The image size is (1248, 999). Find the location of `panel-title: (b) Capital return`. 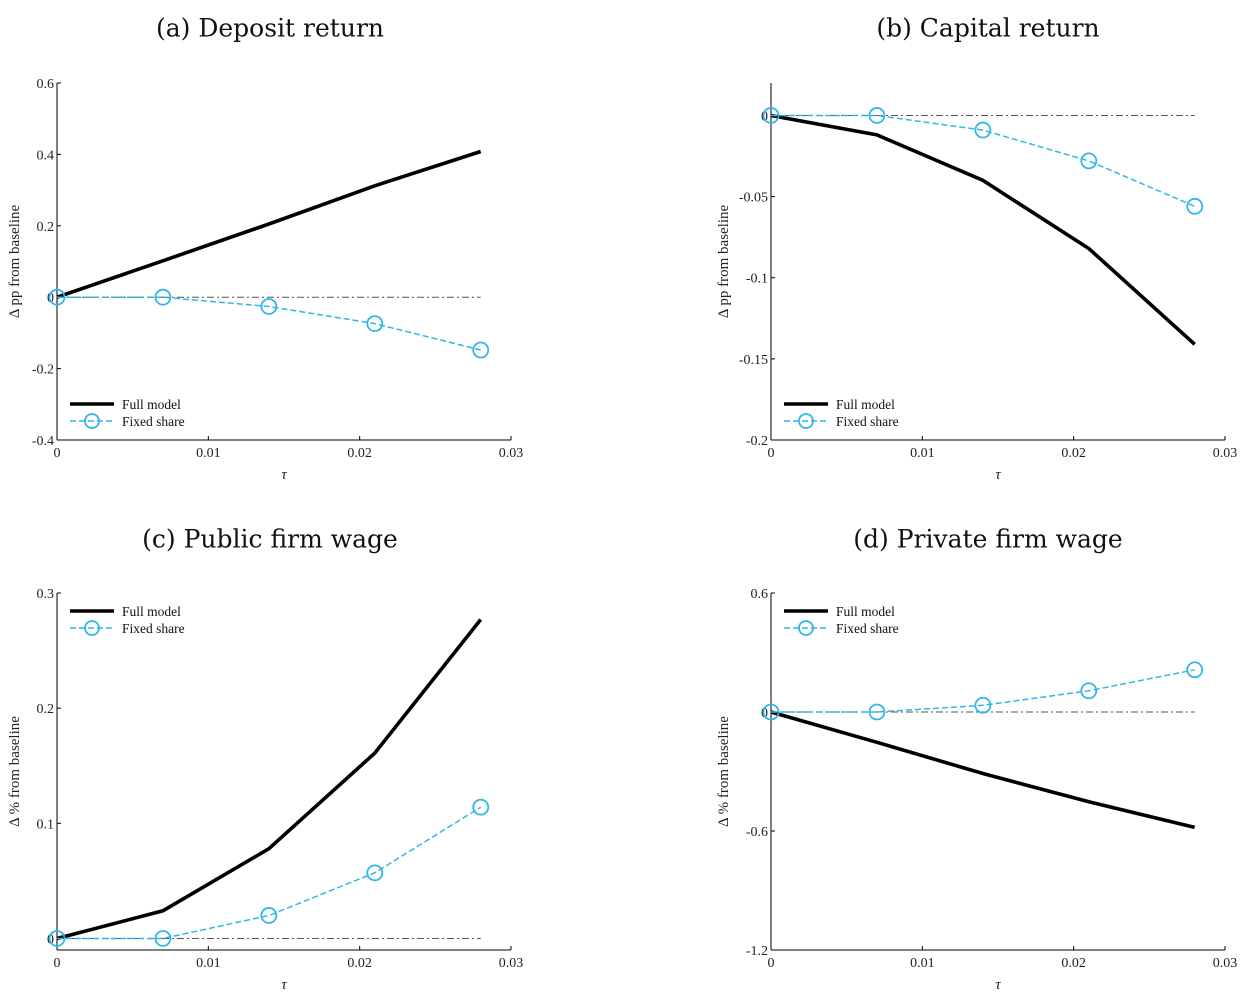

panel-title: (b) Capital return is located at coordinates (987, 28).